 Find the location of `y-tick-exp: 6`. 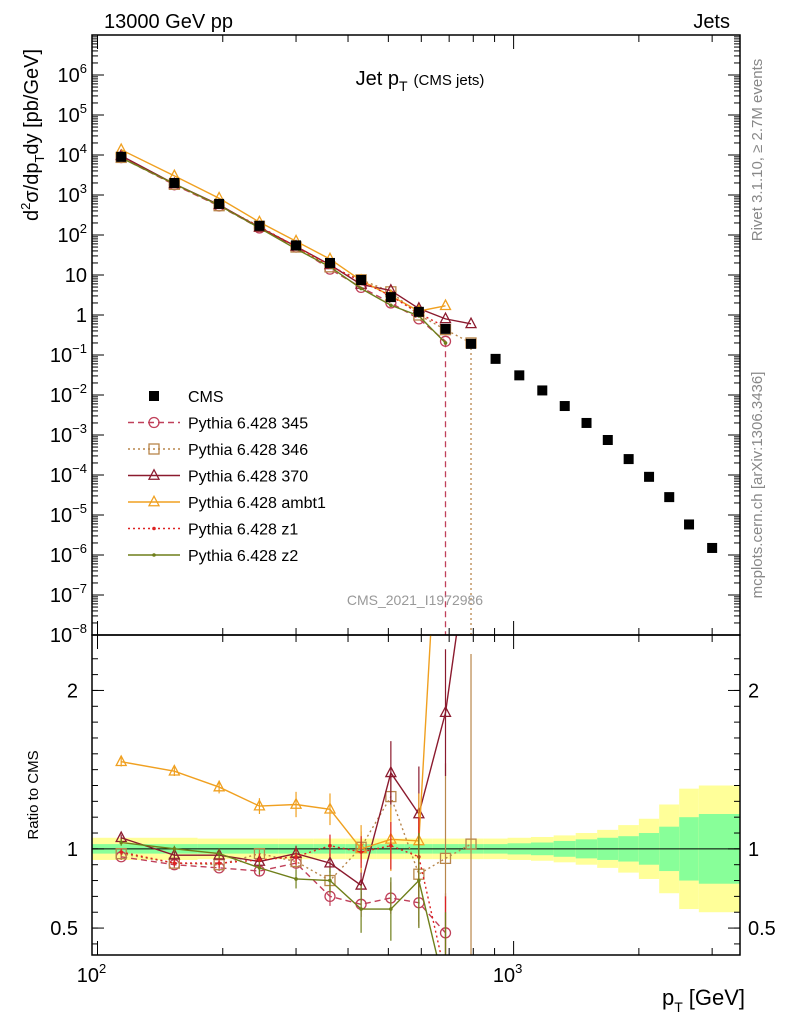

y-tick-exp: 6 is located at coordinates (83, 68).